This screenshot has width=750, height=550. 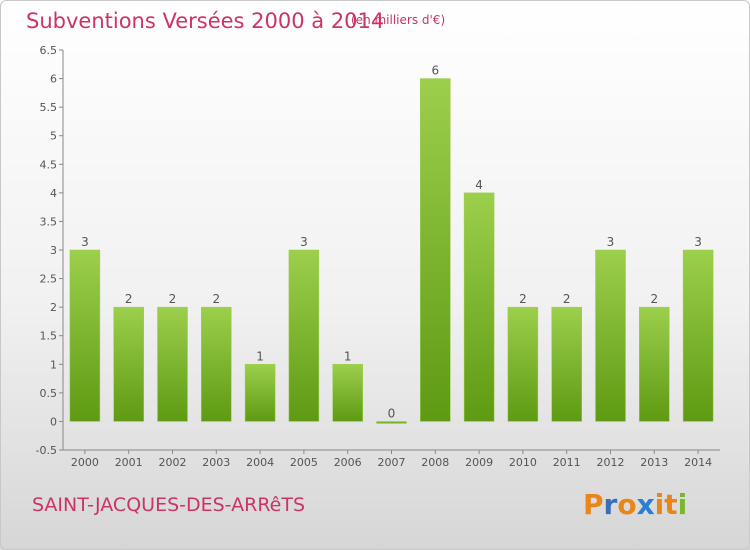 What do you see at coordinates (348, 462) in the screenshot?
I see `x-tick-label: 2006` at bounding box center [348, 462].